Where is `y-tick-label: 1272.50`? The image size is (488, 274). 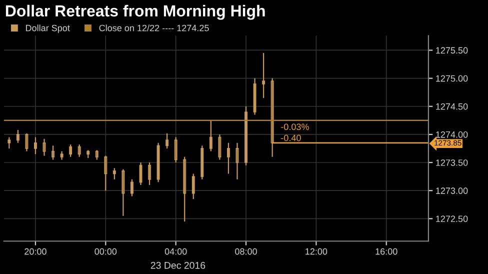 y-tick-label: 1272.50 is located at coordinates (452, 219).